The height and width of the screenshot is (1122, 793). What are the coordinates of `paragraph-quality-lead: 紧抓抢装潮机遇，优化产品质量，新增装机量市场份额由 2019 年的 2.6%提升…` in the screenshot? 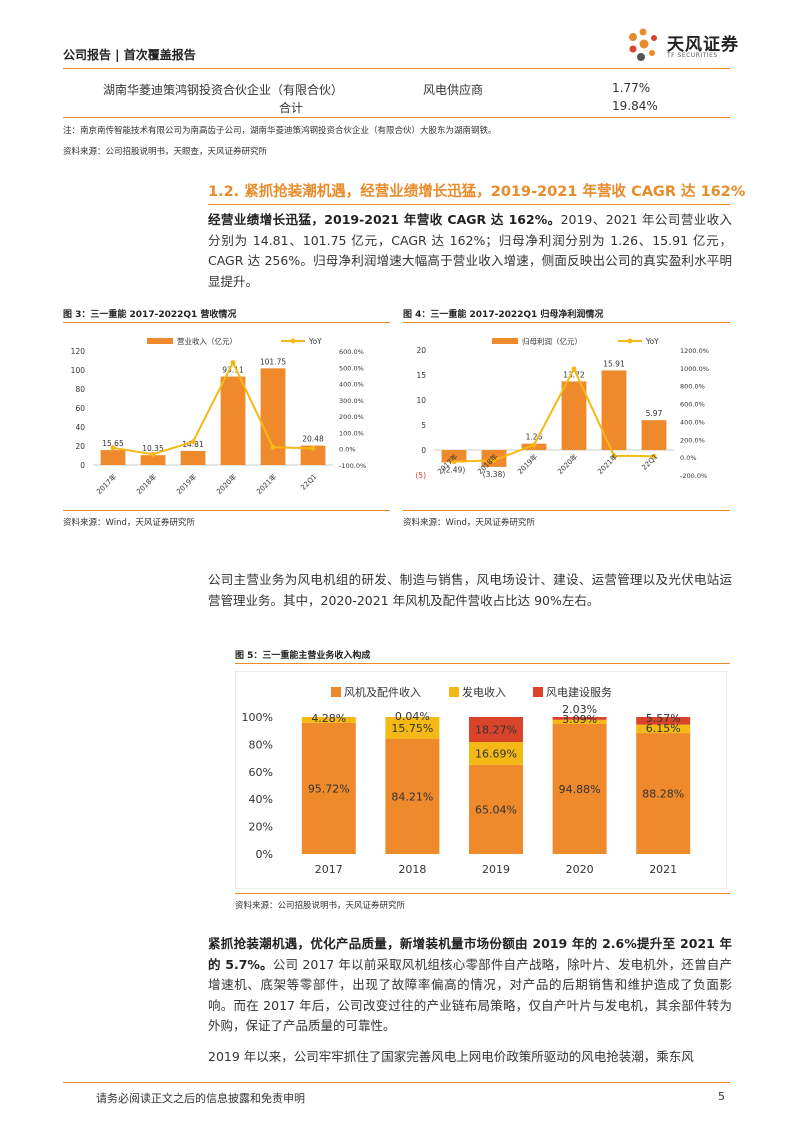 It's located at (470, 954).